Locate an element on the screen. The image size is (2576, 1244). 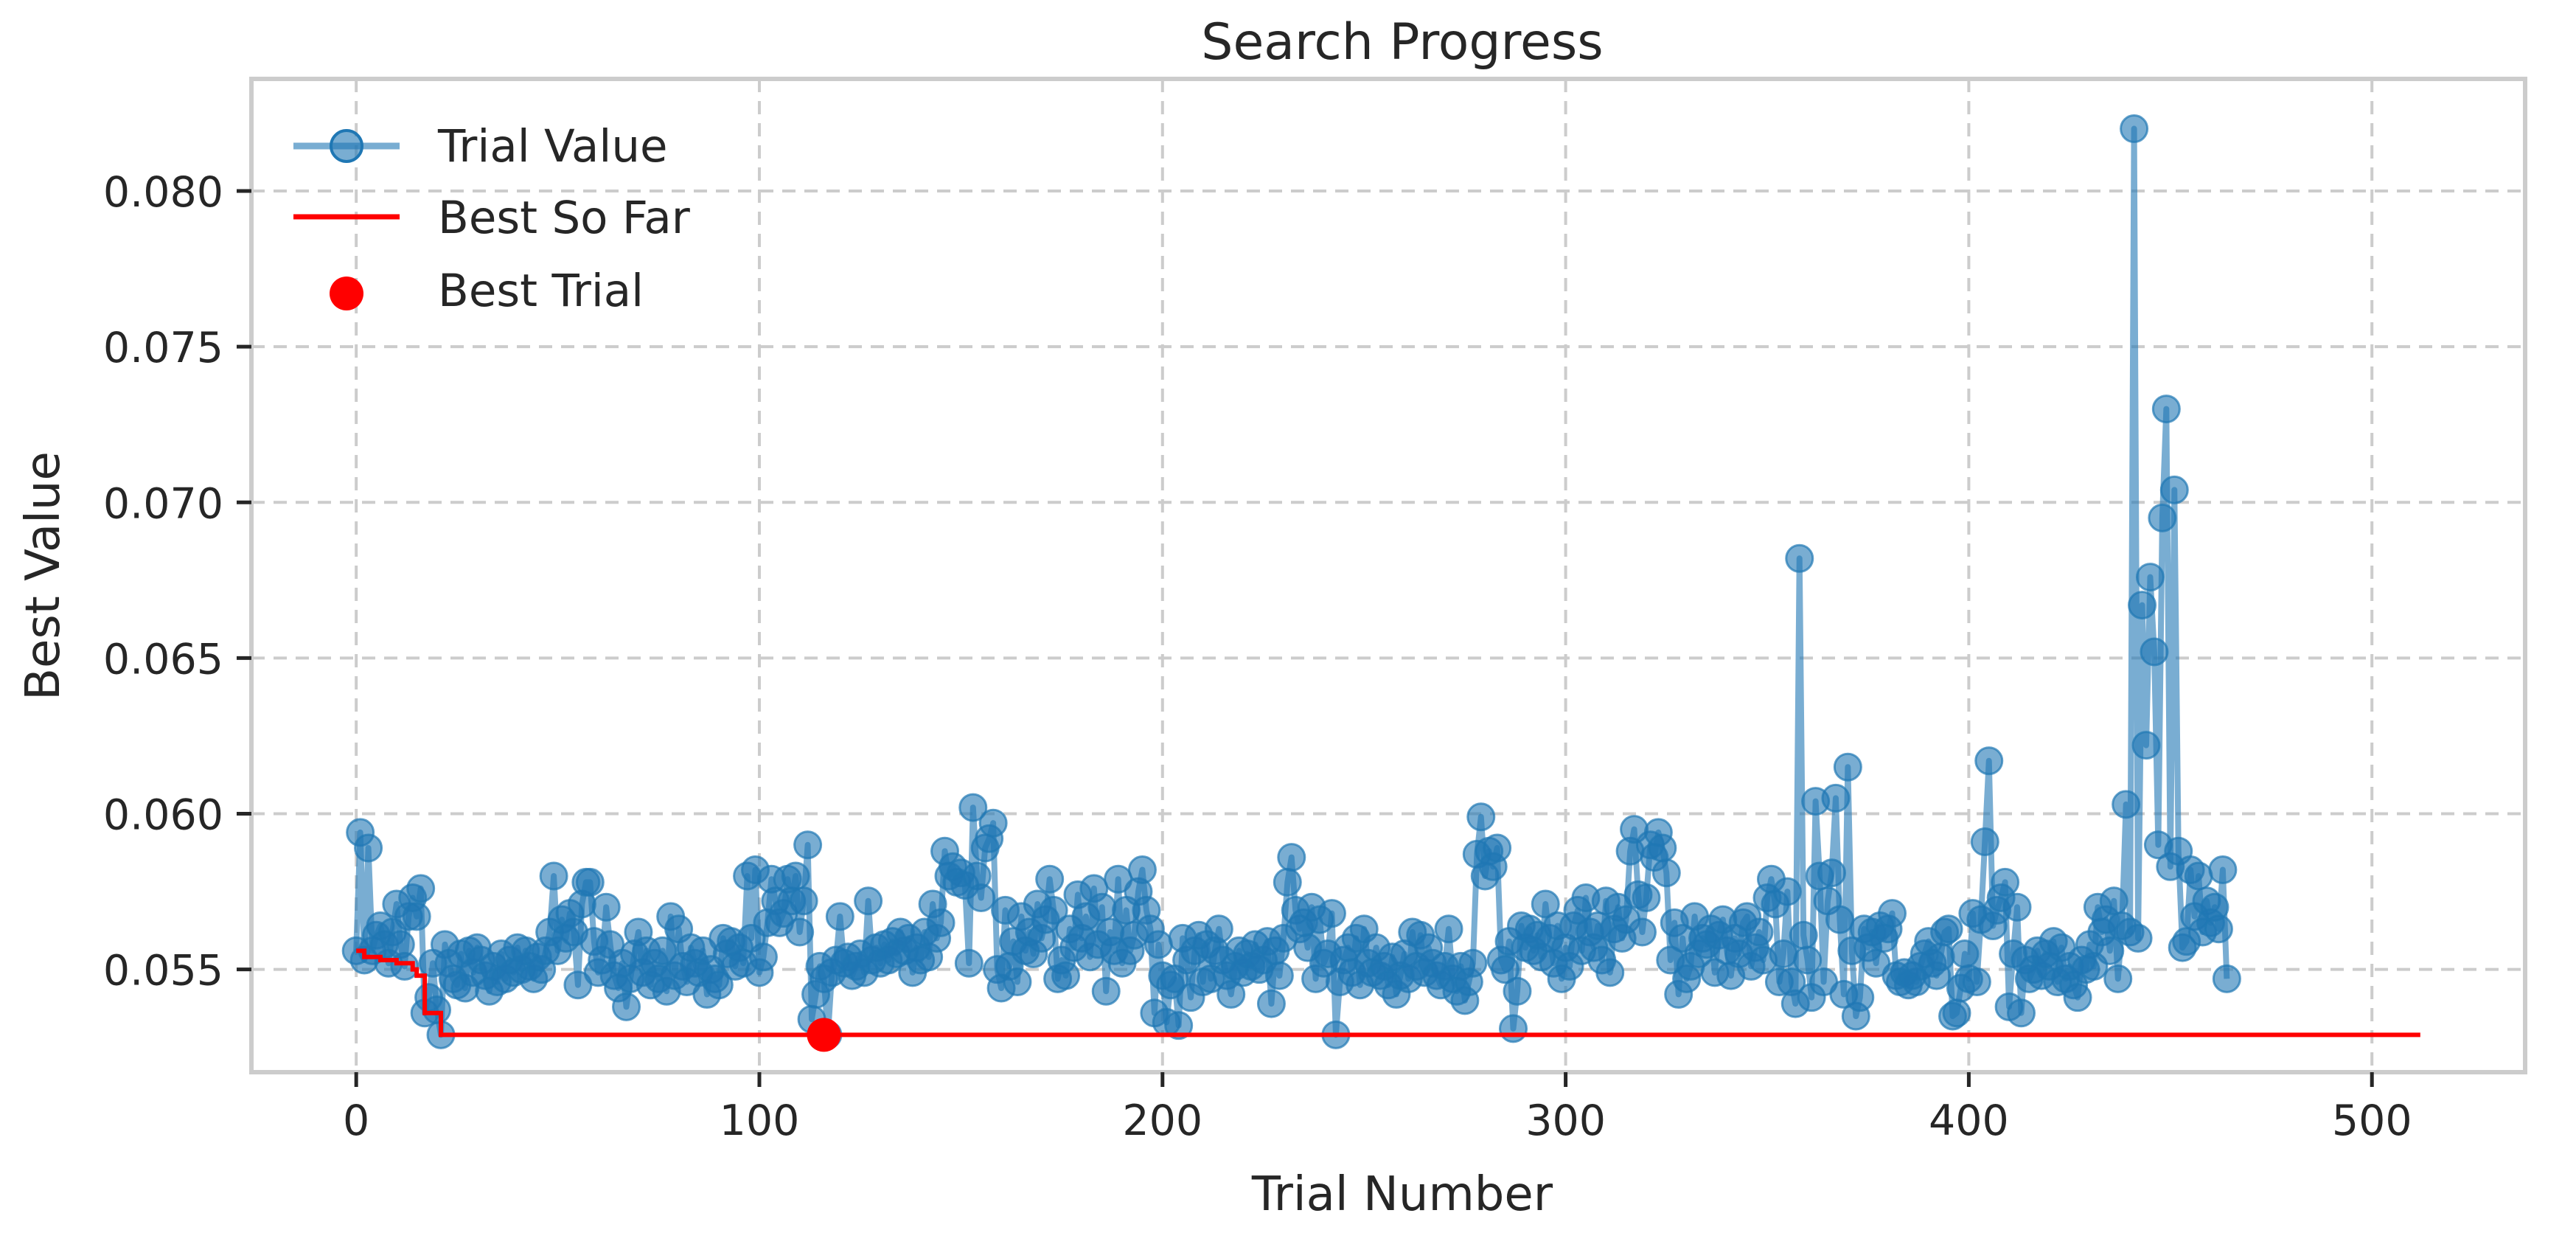
y-tick-label: 0.060 is located at coordinates (163, 816).